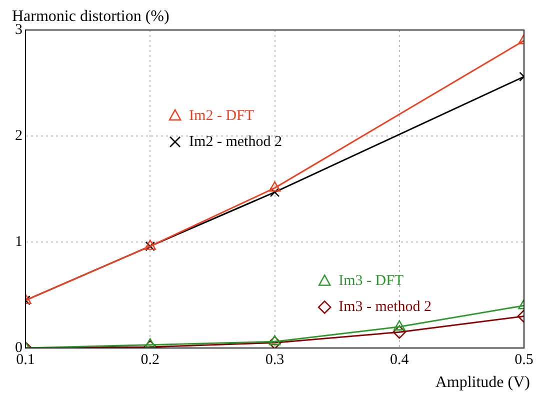 The image size is (549, 403). What do you see at coordinates (221, 116) in the screenshot?
I see `legend-label: Im2 - DFT` at bounding box center [221, 116].